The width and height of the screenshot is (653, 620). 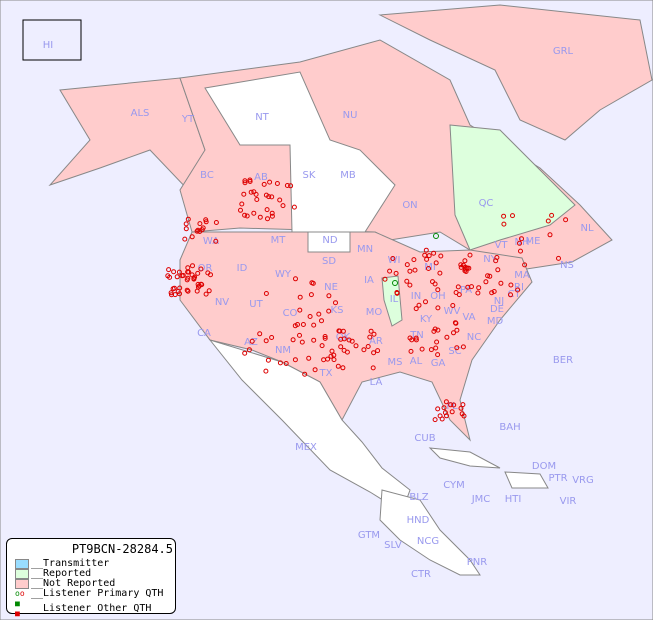 What do you see at coordinates (300, 152) in the screenshot?
I see `nt-sk-mb-unreported` at bounding box center [300, 152].